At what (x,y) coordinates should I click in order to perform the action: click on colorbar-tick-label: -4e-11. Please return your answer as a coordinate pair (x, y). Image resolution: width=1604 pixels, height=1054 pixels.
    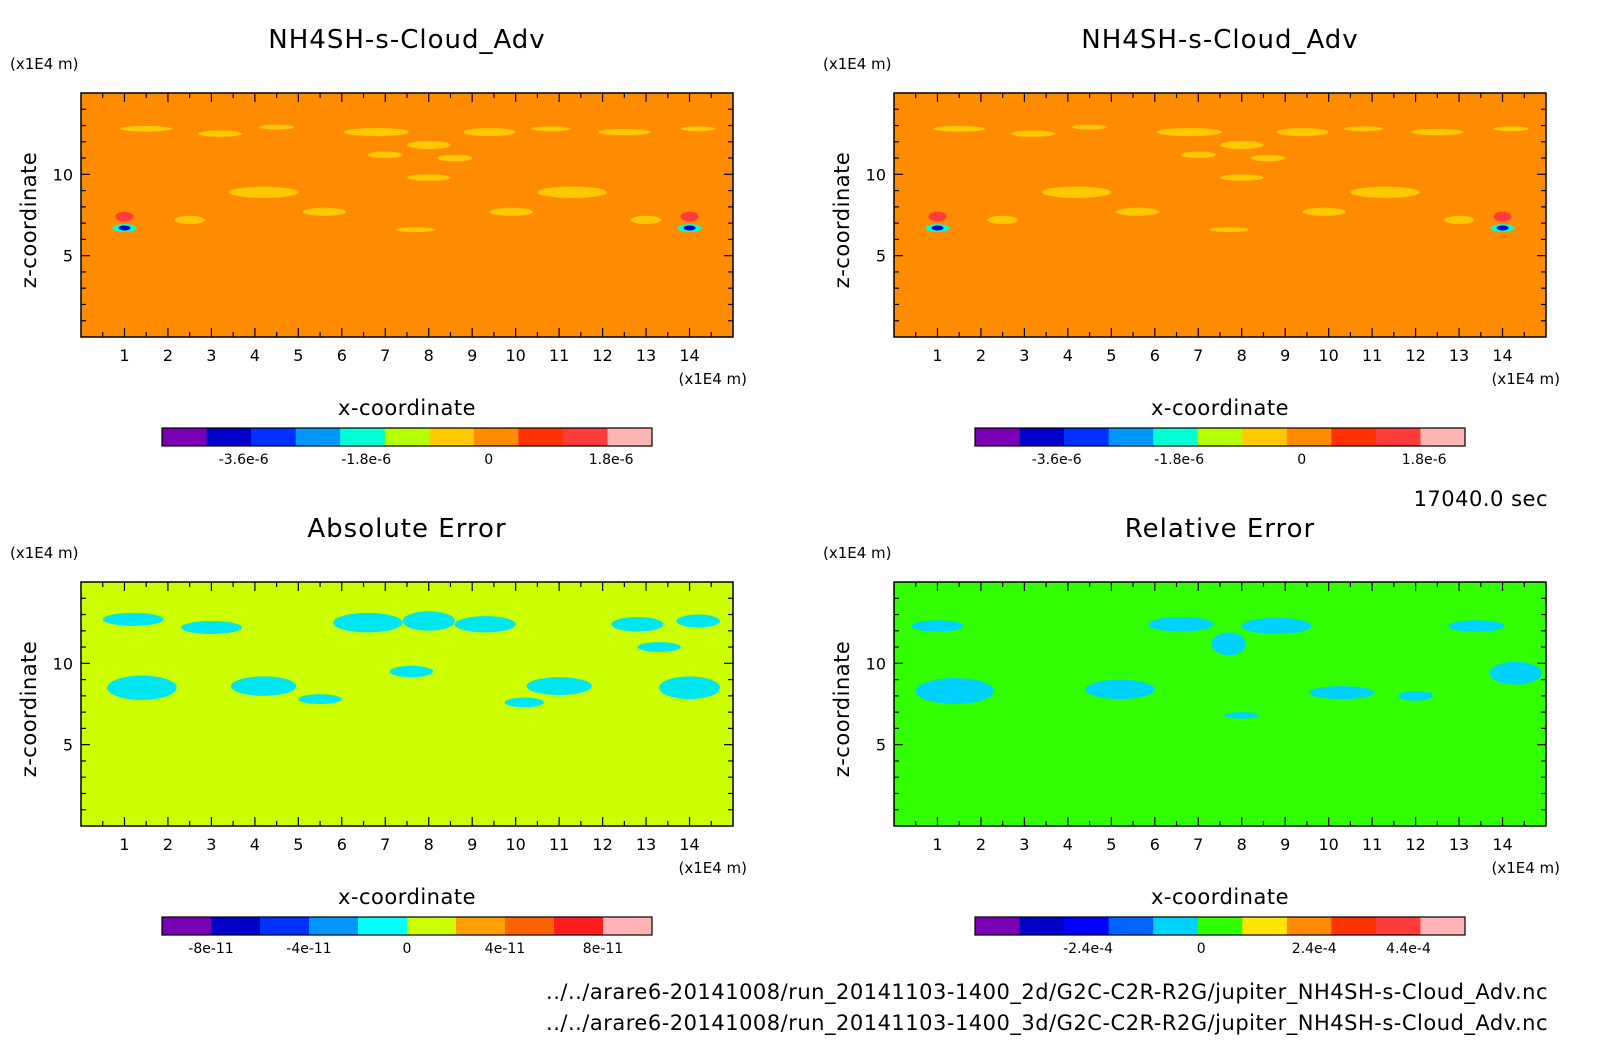
    Looking at the image, I should click on (308, 949).